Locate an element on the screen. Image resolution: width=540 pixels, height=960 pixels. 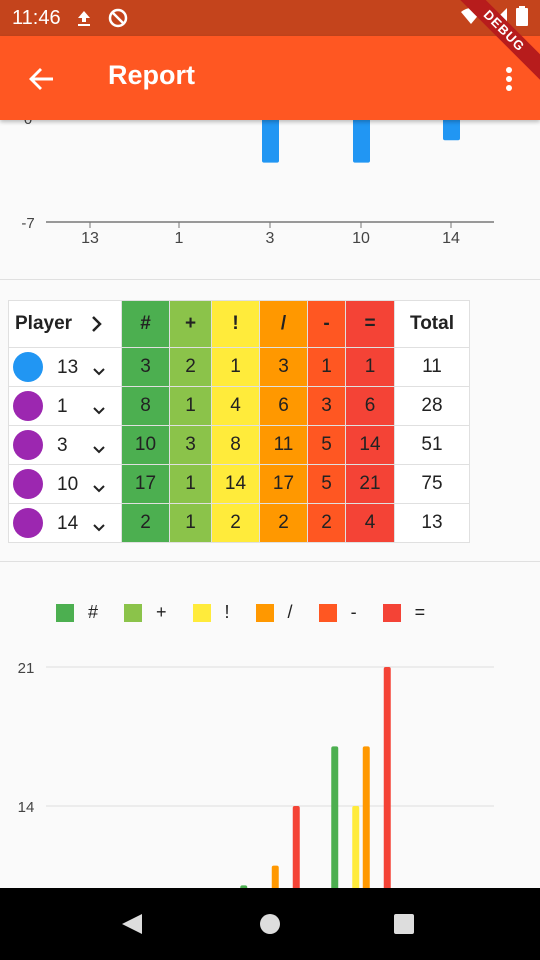
top-chart-y-tick-1: -7 is located at coordinates (27, 223).